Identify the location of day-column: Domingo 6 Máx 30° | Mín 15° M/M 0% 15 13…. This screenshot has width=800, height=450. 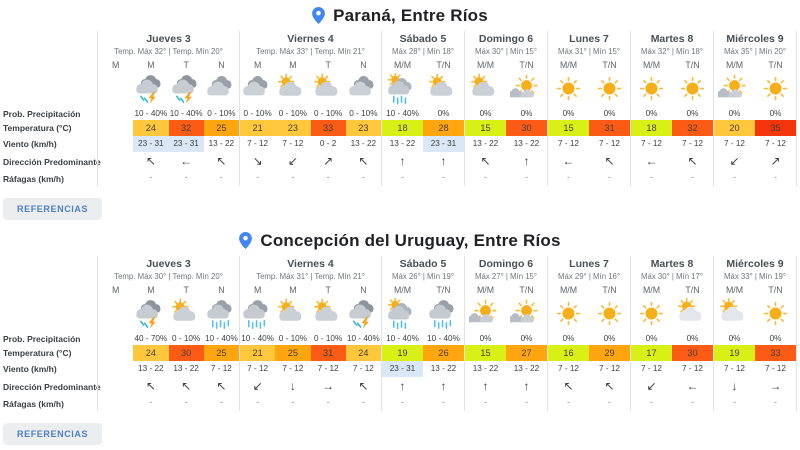
(505, 108).